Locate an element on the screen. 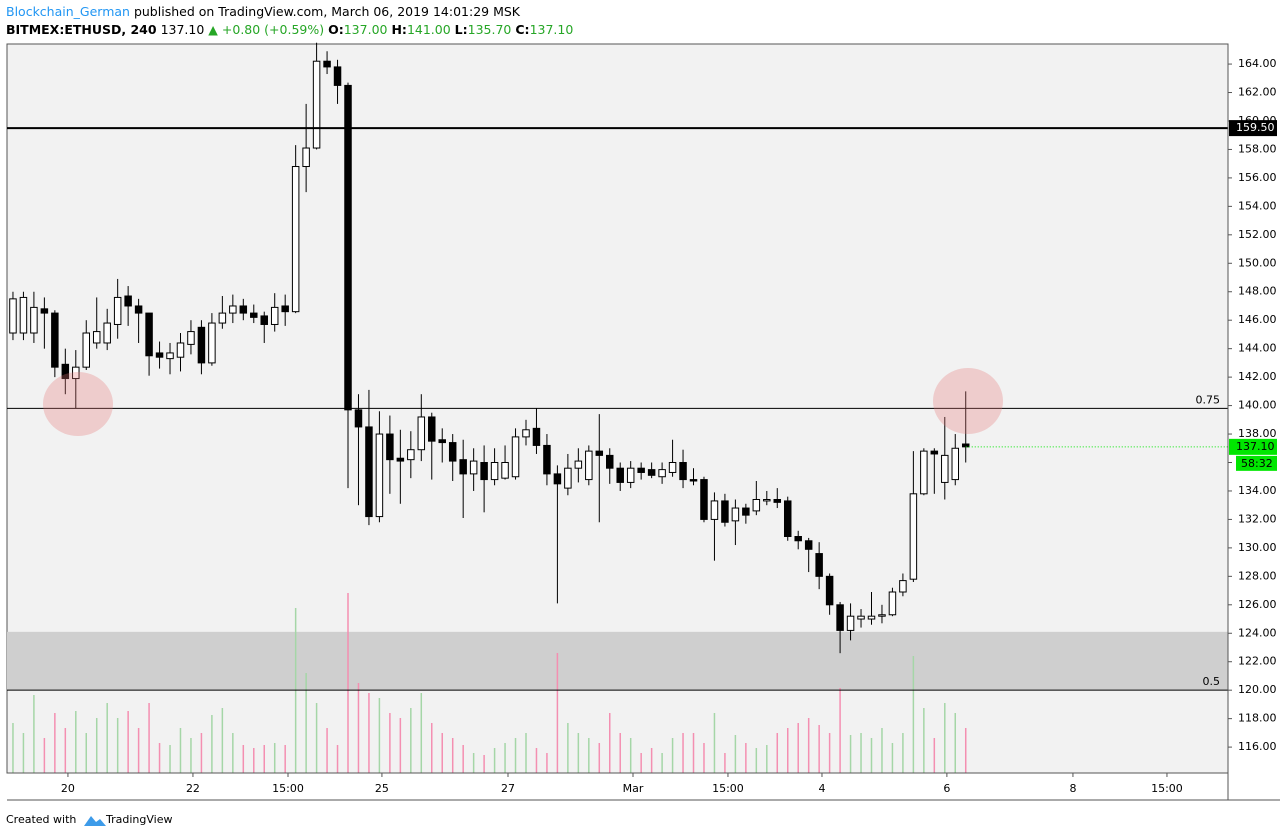  ohlc-value: 135.70 is located at coordinates (490, 29).